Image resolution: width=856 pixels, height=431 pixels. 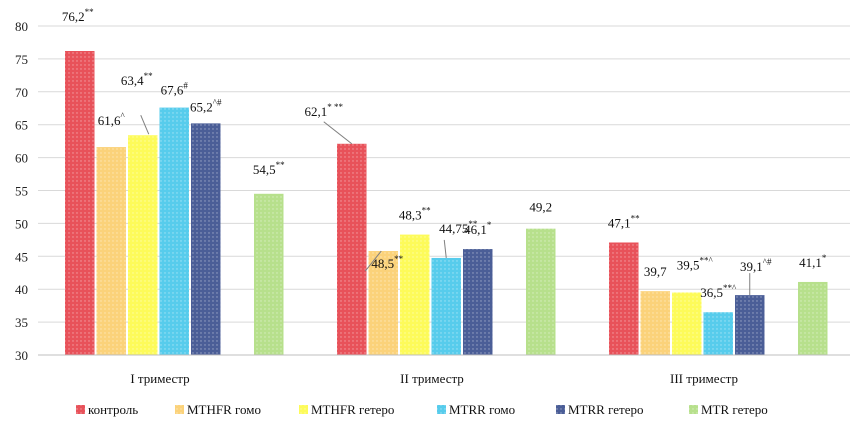 What do you see at coordinates (482, 409) in the screenshot?
I see `legend-label: MTRR гомо` at bounding box center [482, 409].